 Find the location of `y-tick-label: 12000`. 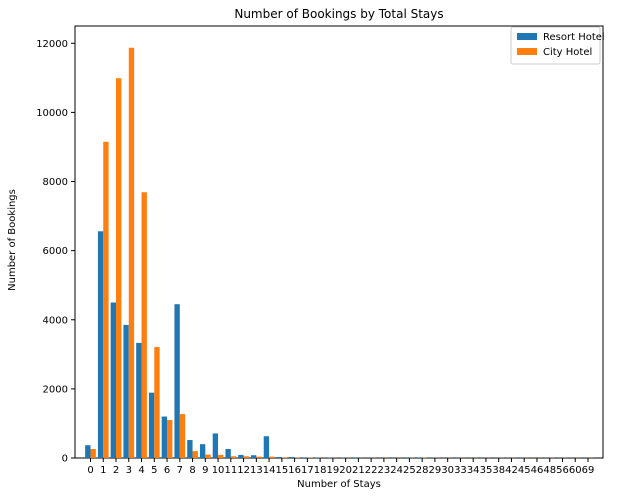

y-tick-label: 12000 is located at coordinates (52, 44).